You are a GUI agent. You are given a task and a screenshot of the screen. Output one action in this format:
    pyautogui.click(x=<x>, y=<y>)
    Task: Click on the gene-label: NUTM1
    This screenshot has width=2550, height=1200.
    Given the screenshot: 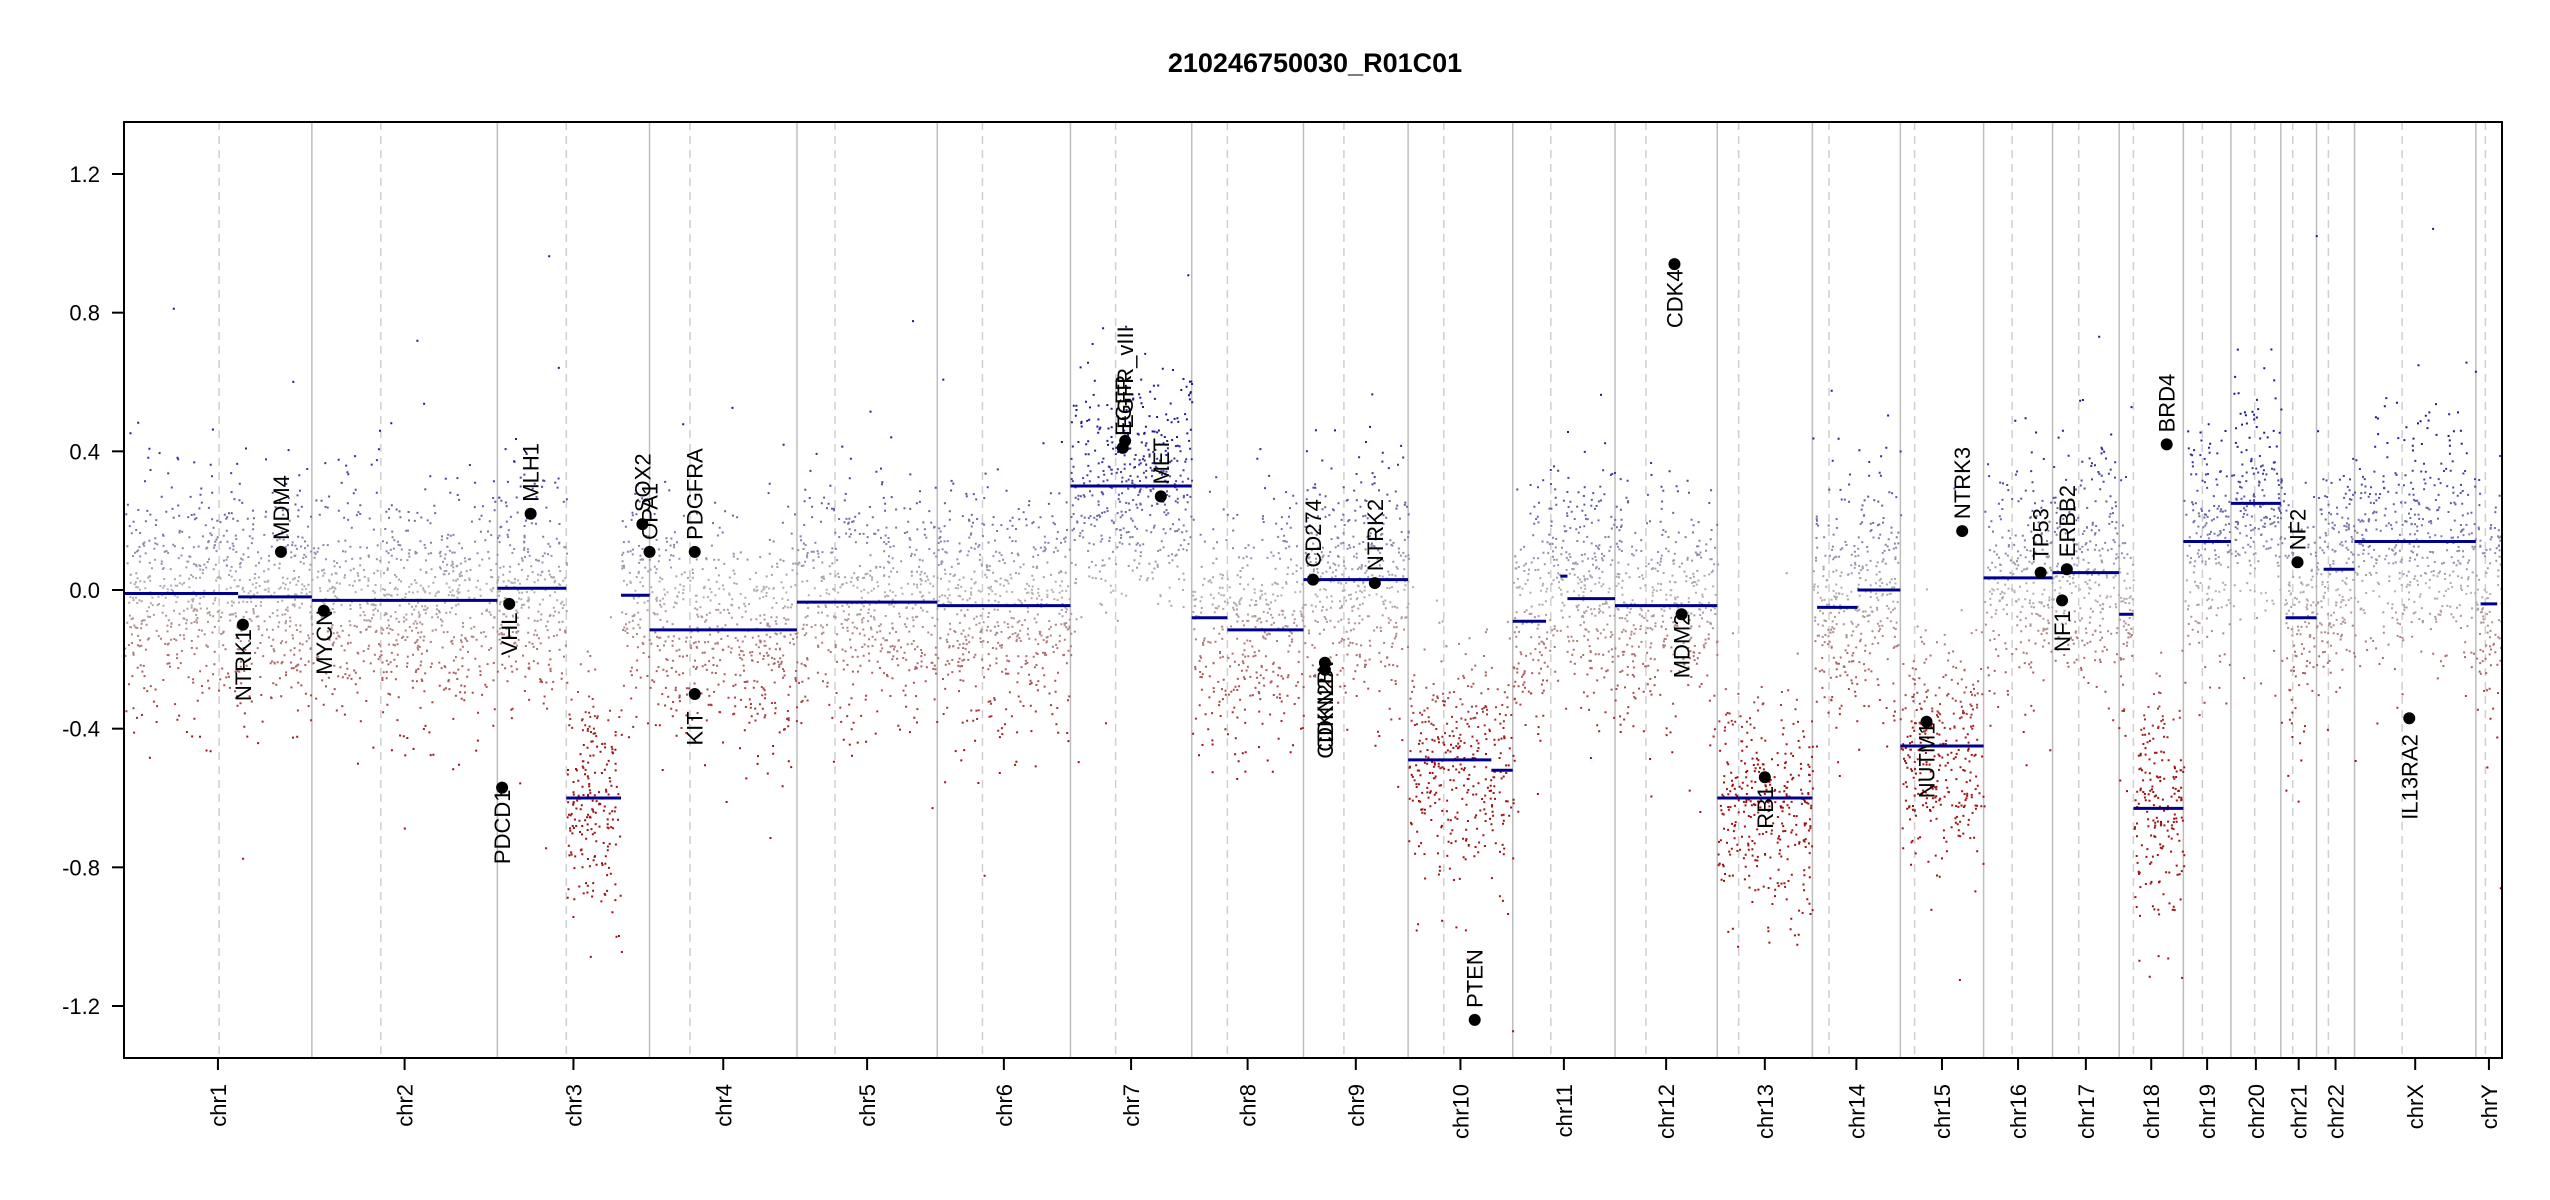 What is the action you would take?
    pyautogui.click(x=1927, y=760)
    